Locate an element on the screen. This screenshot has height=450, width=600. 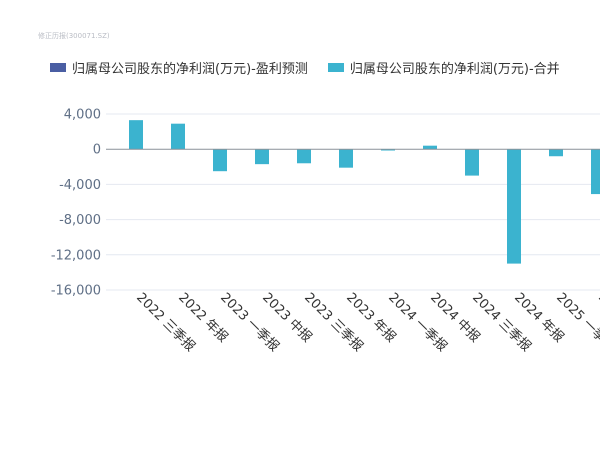
legend-swatch-actual is located at coordinates (335, 67).